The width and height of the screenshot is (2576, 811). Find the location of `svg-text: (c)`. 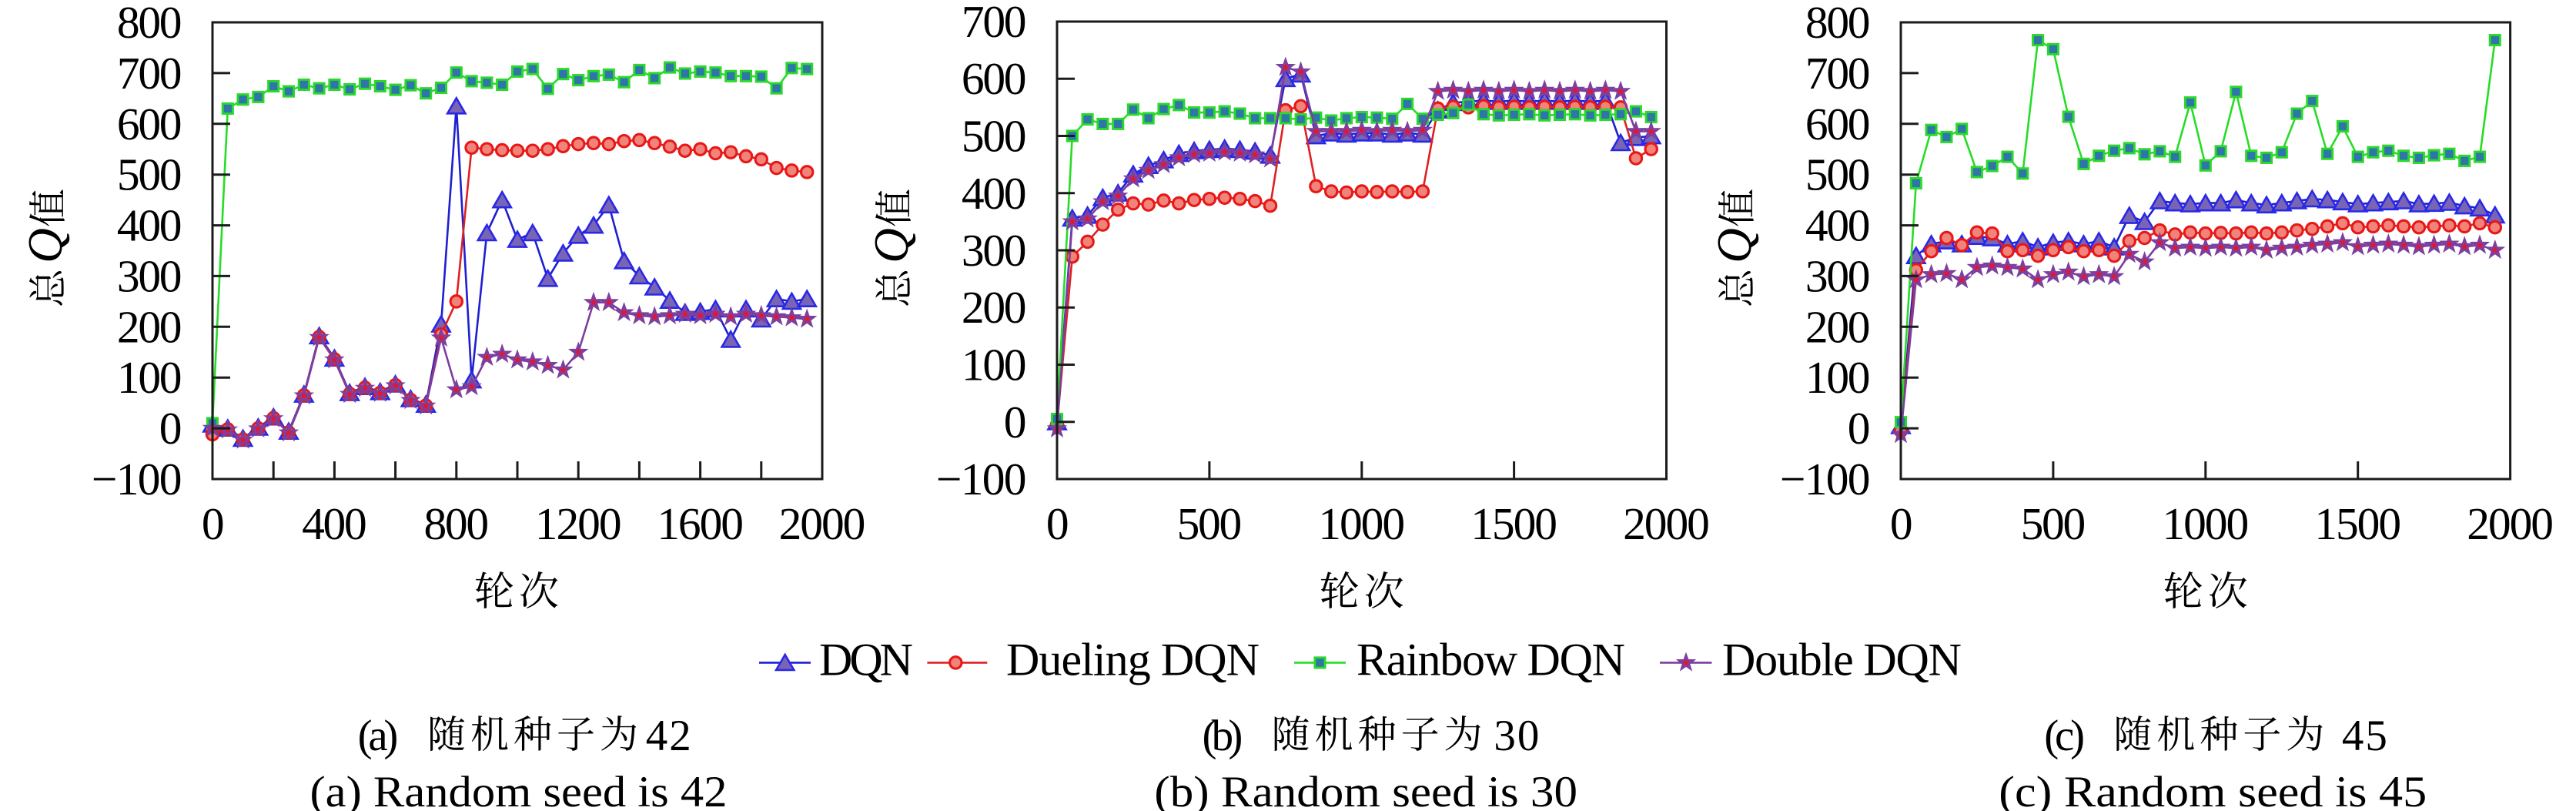

svg-text: (c) is located at coordinates (2065, 736).